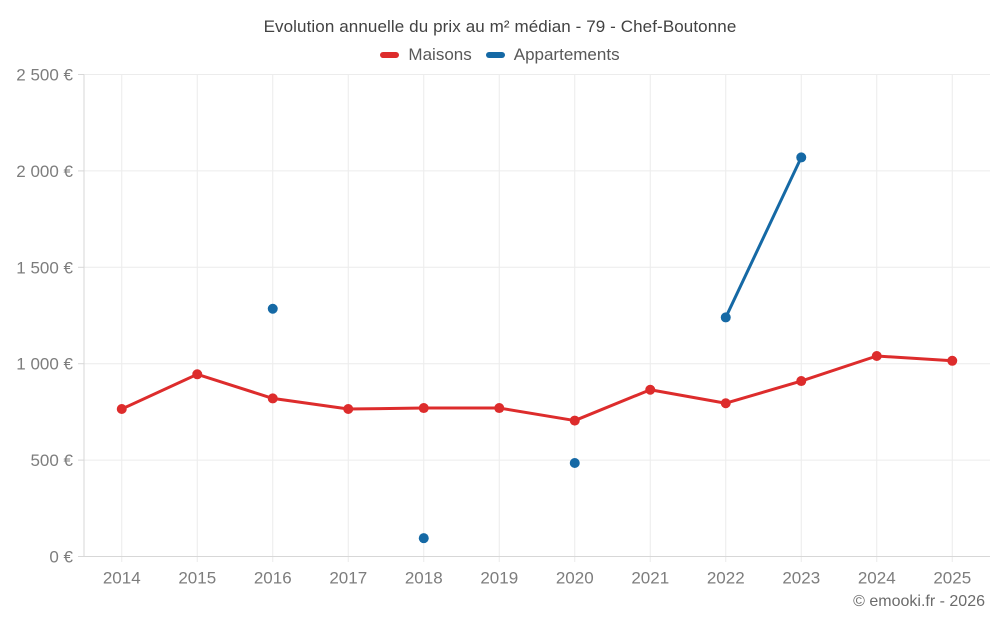 The height and width of the screenshot is (625, 1000). Describe the element at coordinates (423, 538) in the screenshot. I see `data-point-appartements-2018` at that location.